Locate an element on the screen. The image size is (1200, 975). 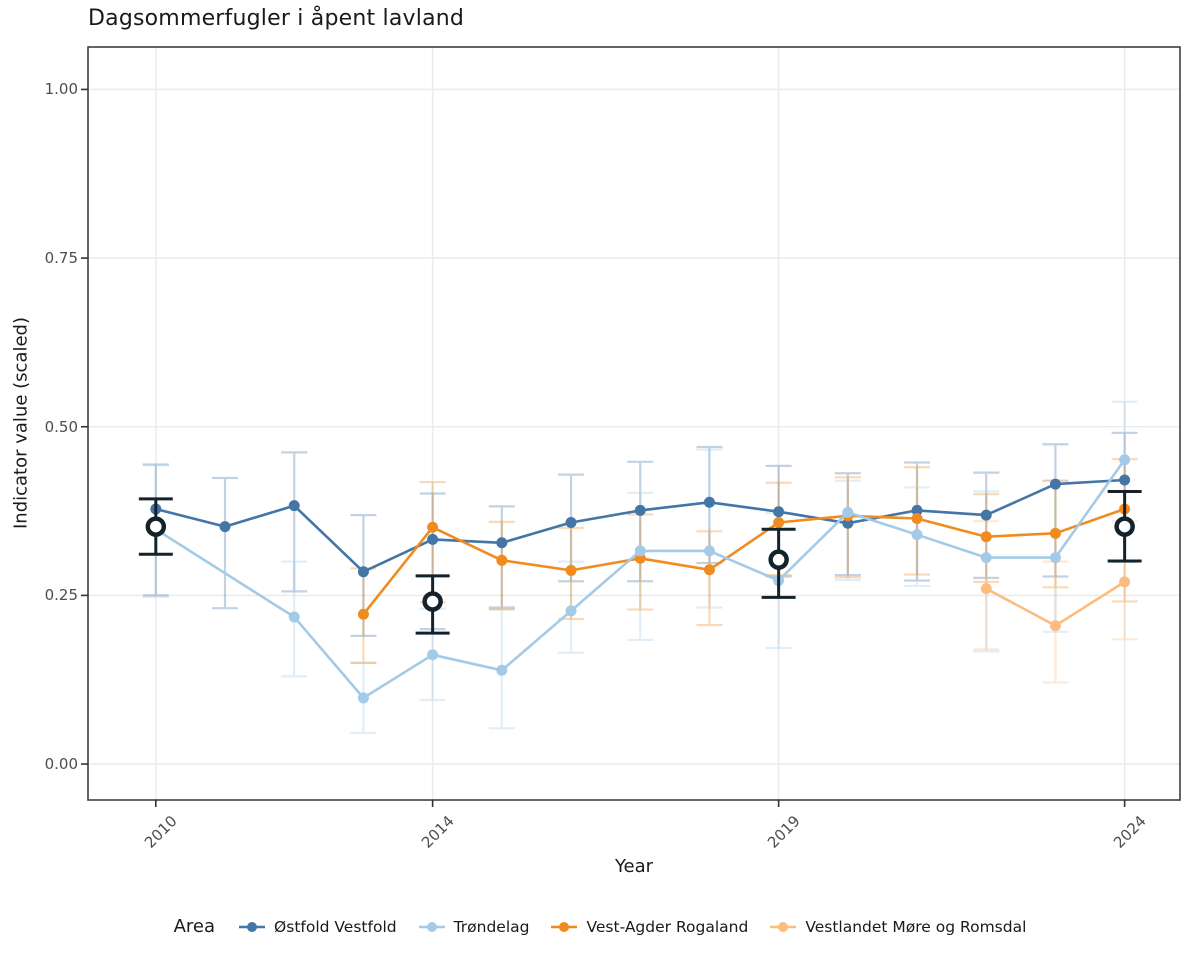
legend-entry-label: Vestlandet Møre og Romsdal is located at coordinates (916, 926).